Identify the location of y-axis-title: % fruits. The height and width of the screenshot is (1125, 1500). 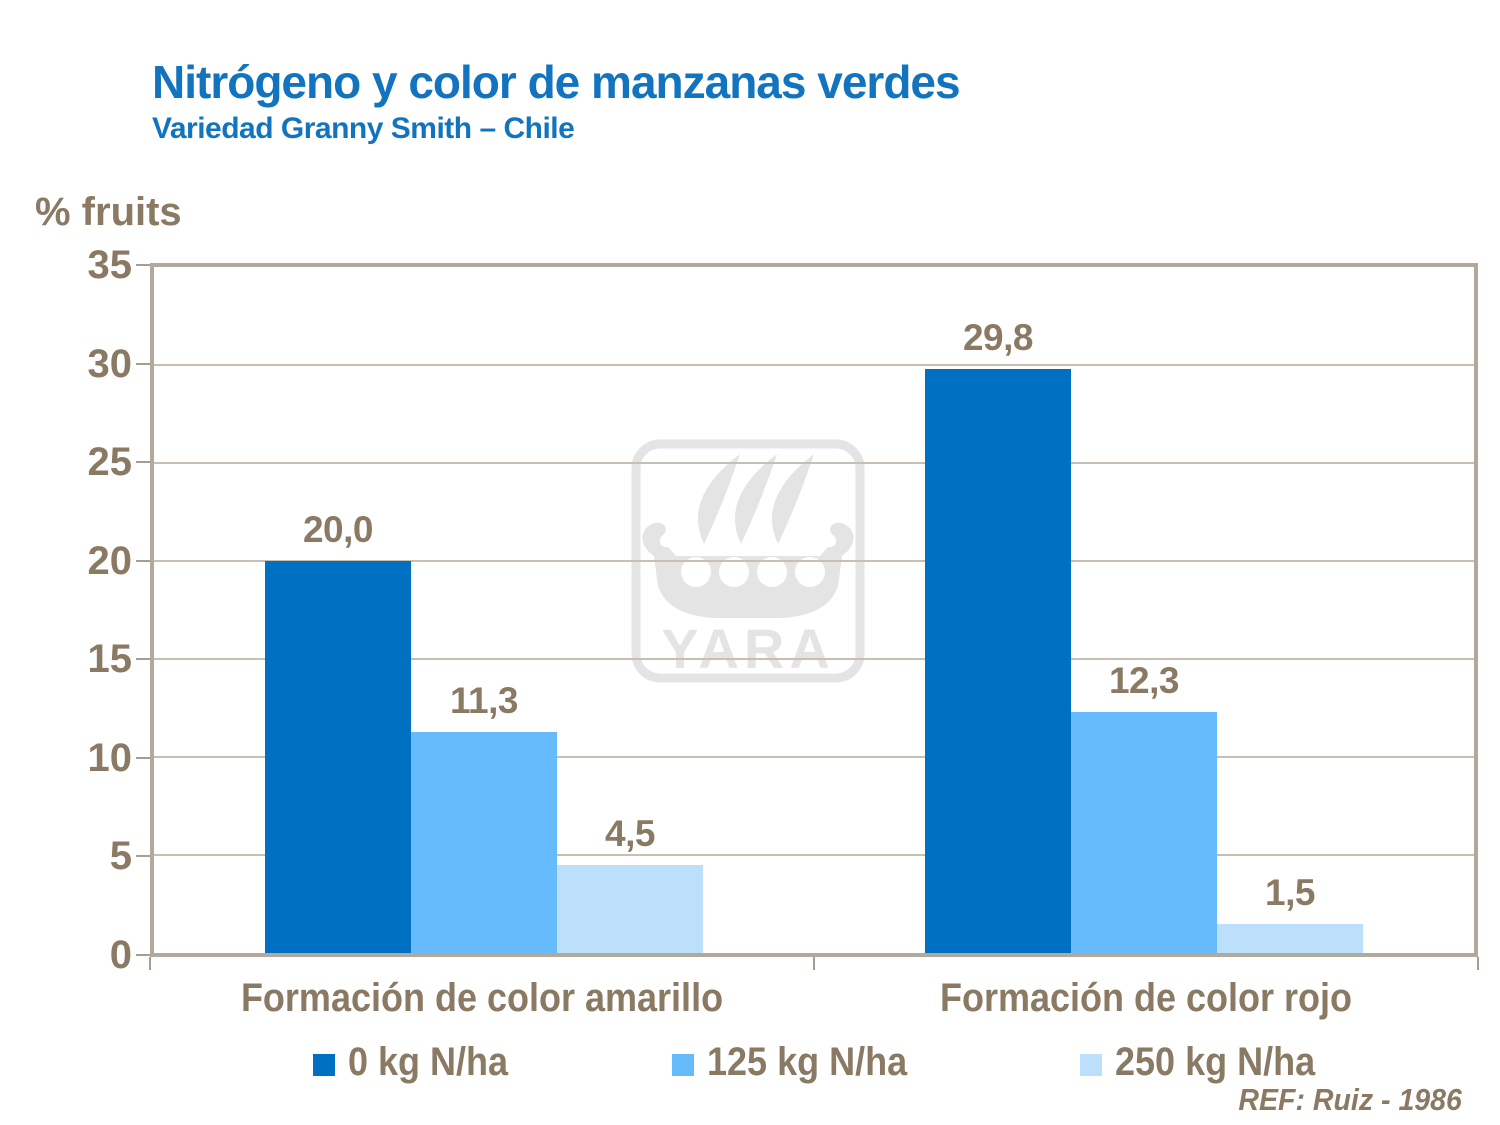
(108, 212).